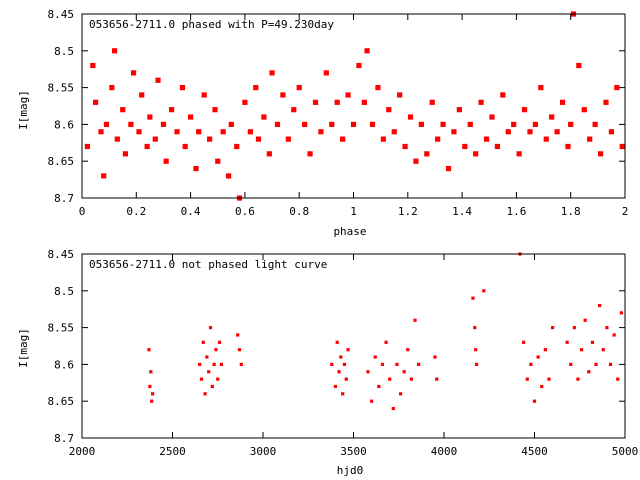 The width and height of the screenshot is (640, 480). Describe the element at coordinates (23, 348) in the screenshot. I see `raw-y-axis-title: I[mag]` at that location.